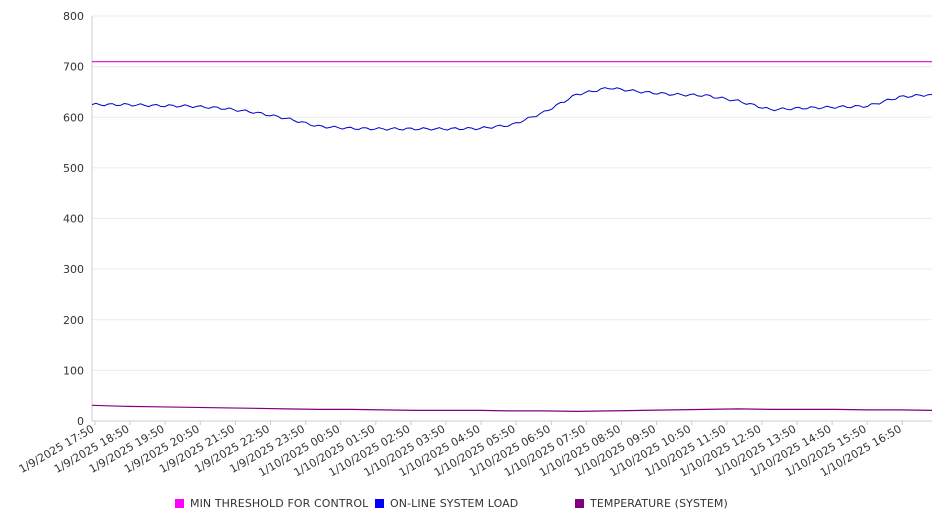 This screenshot has height=526, width=946. I want to click on y-axis: 0 100 200 300 400 500 600 700 800, so click(78, 219).